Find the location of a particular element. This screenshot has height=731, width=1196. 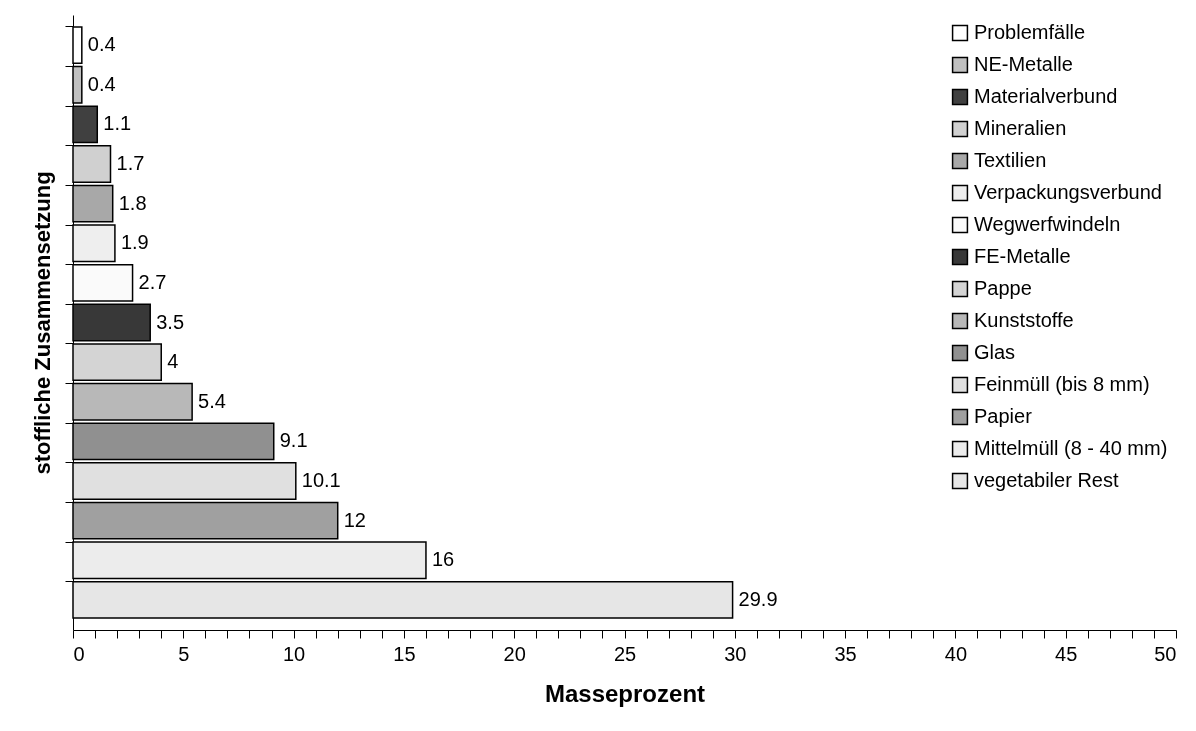

legend-label: Glas is located at coordinates (995, 352).